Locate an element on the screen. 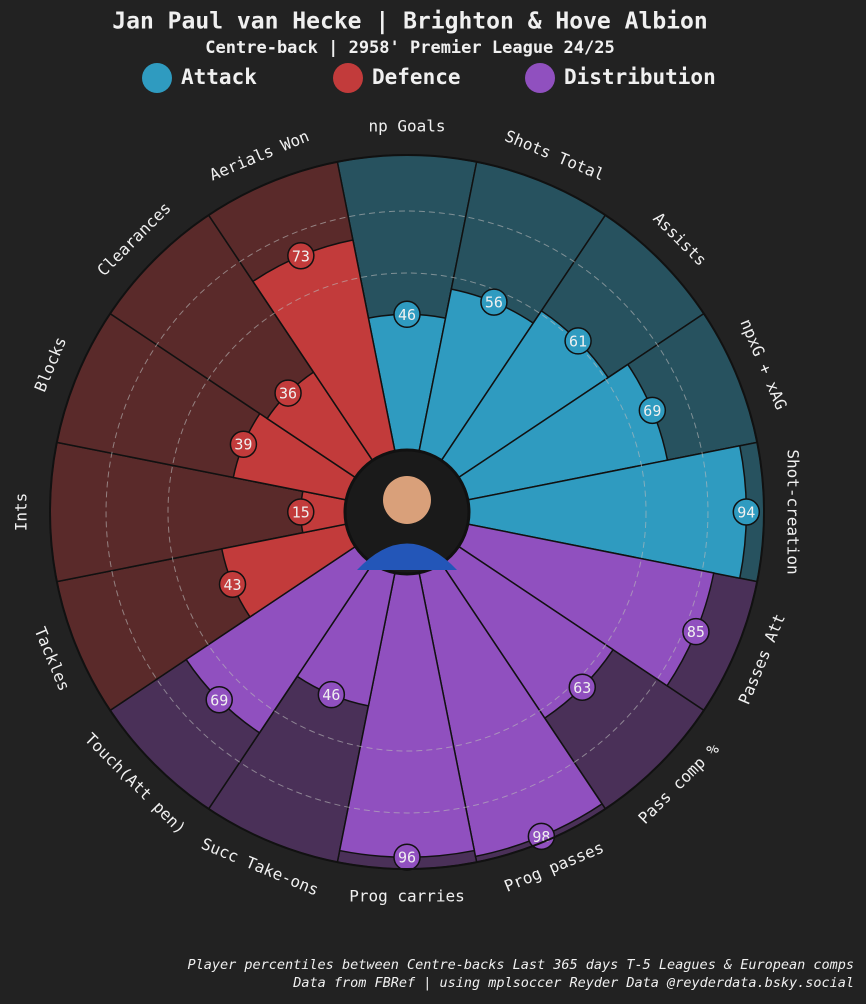 The image size is (866, 1004). chart-subtitle: Centre-back | 2958' Premier League 24/25 is located at coordinates (409, 48).